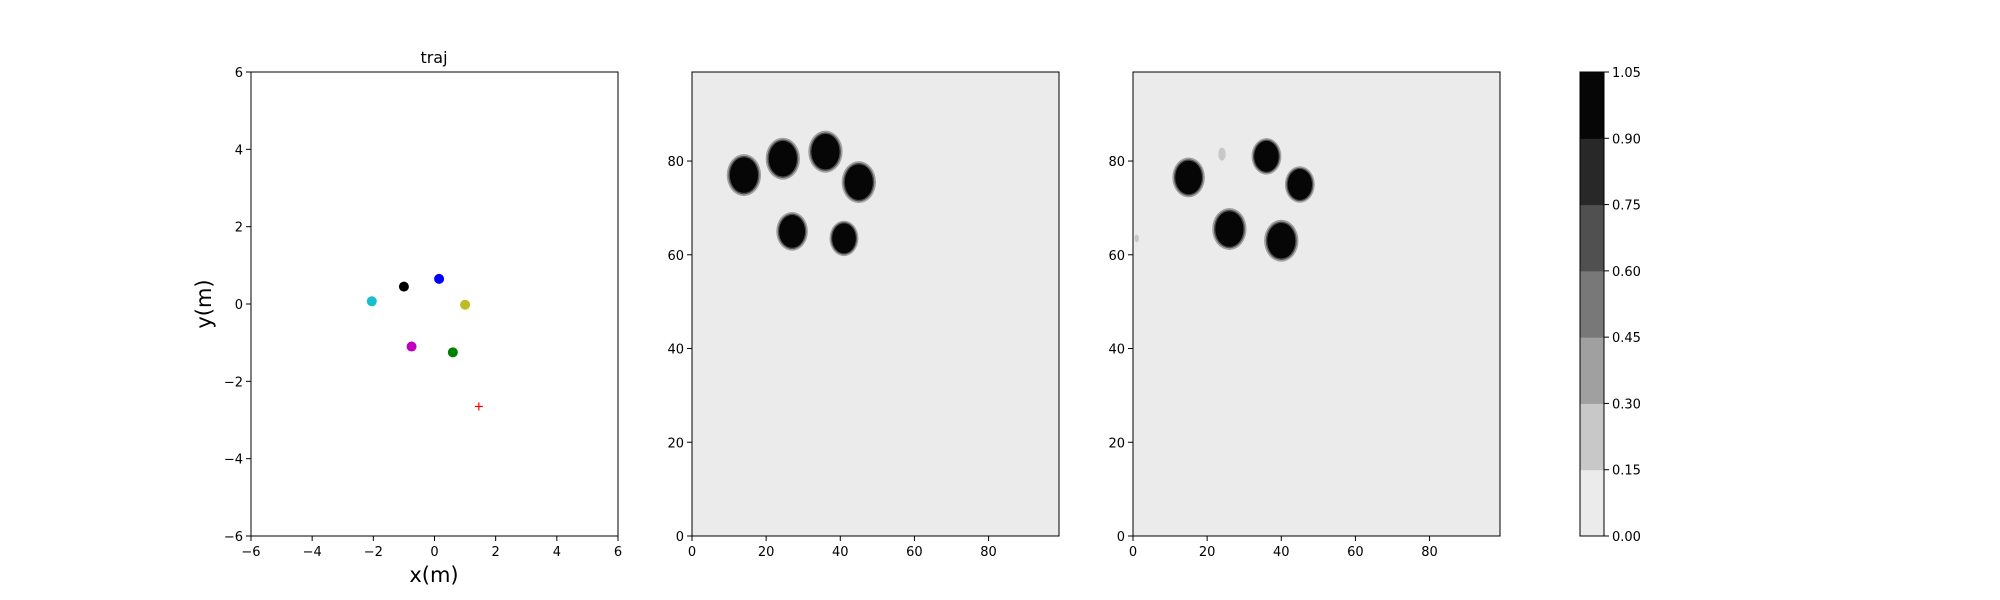 This screenshot has width=2000, height=600. I want to click on colorbar-tick-label: 0.15, so click(1626, 471).